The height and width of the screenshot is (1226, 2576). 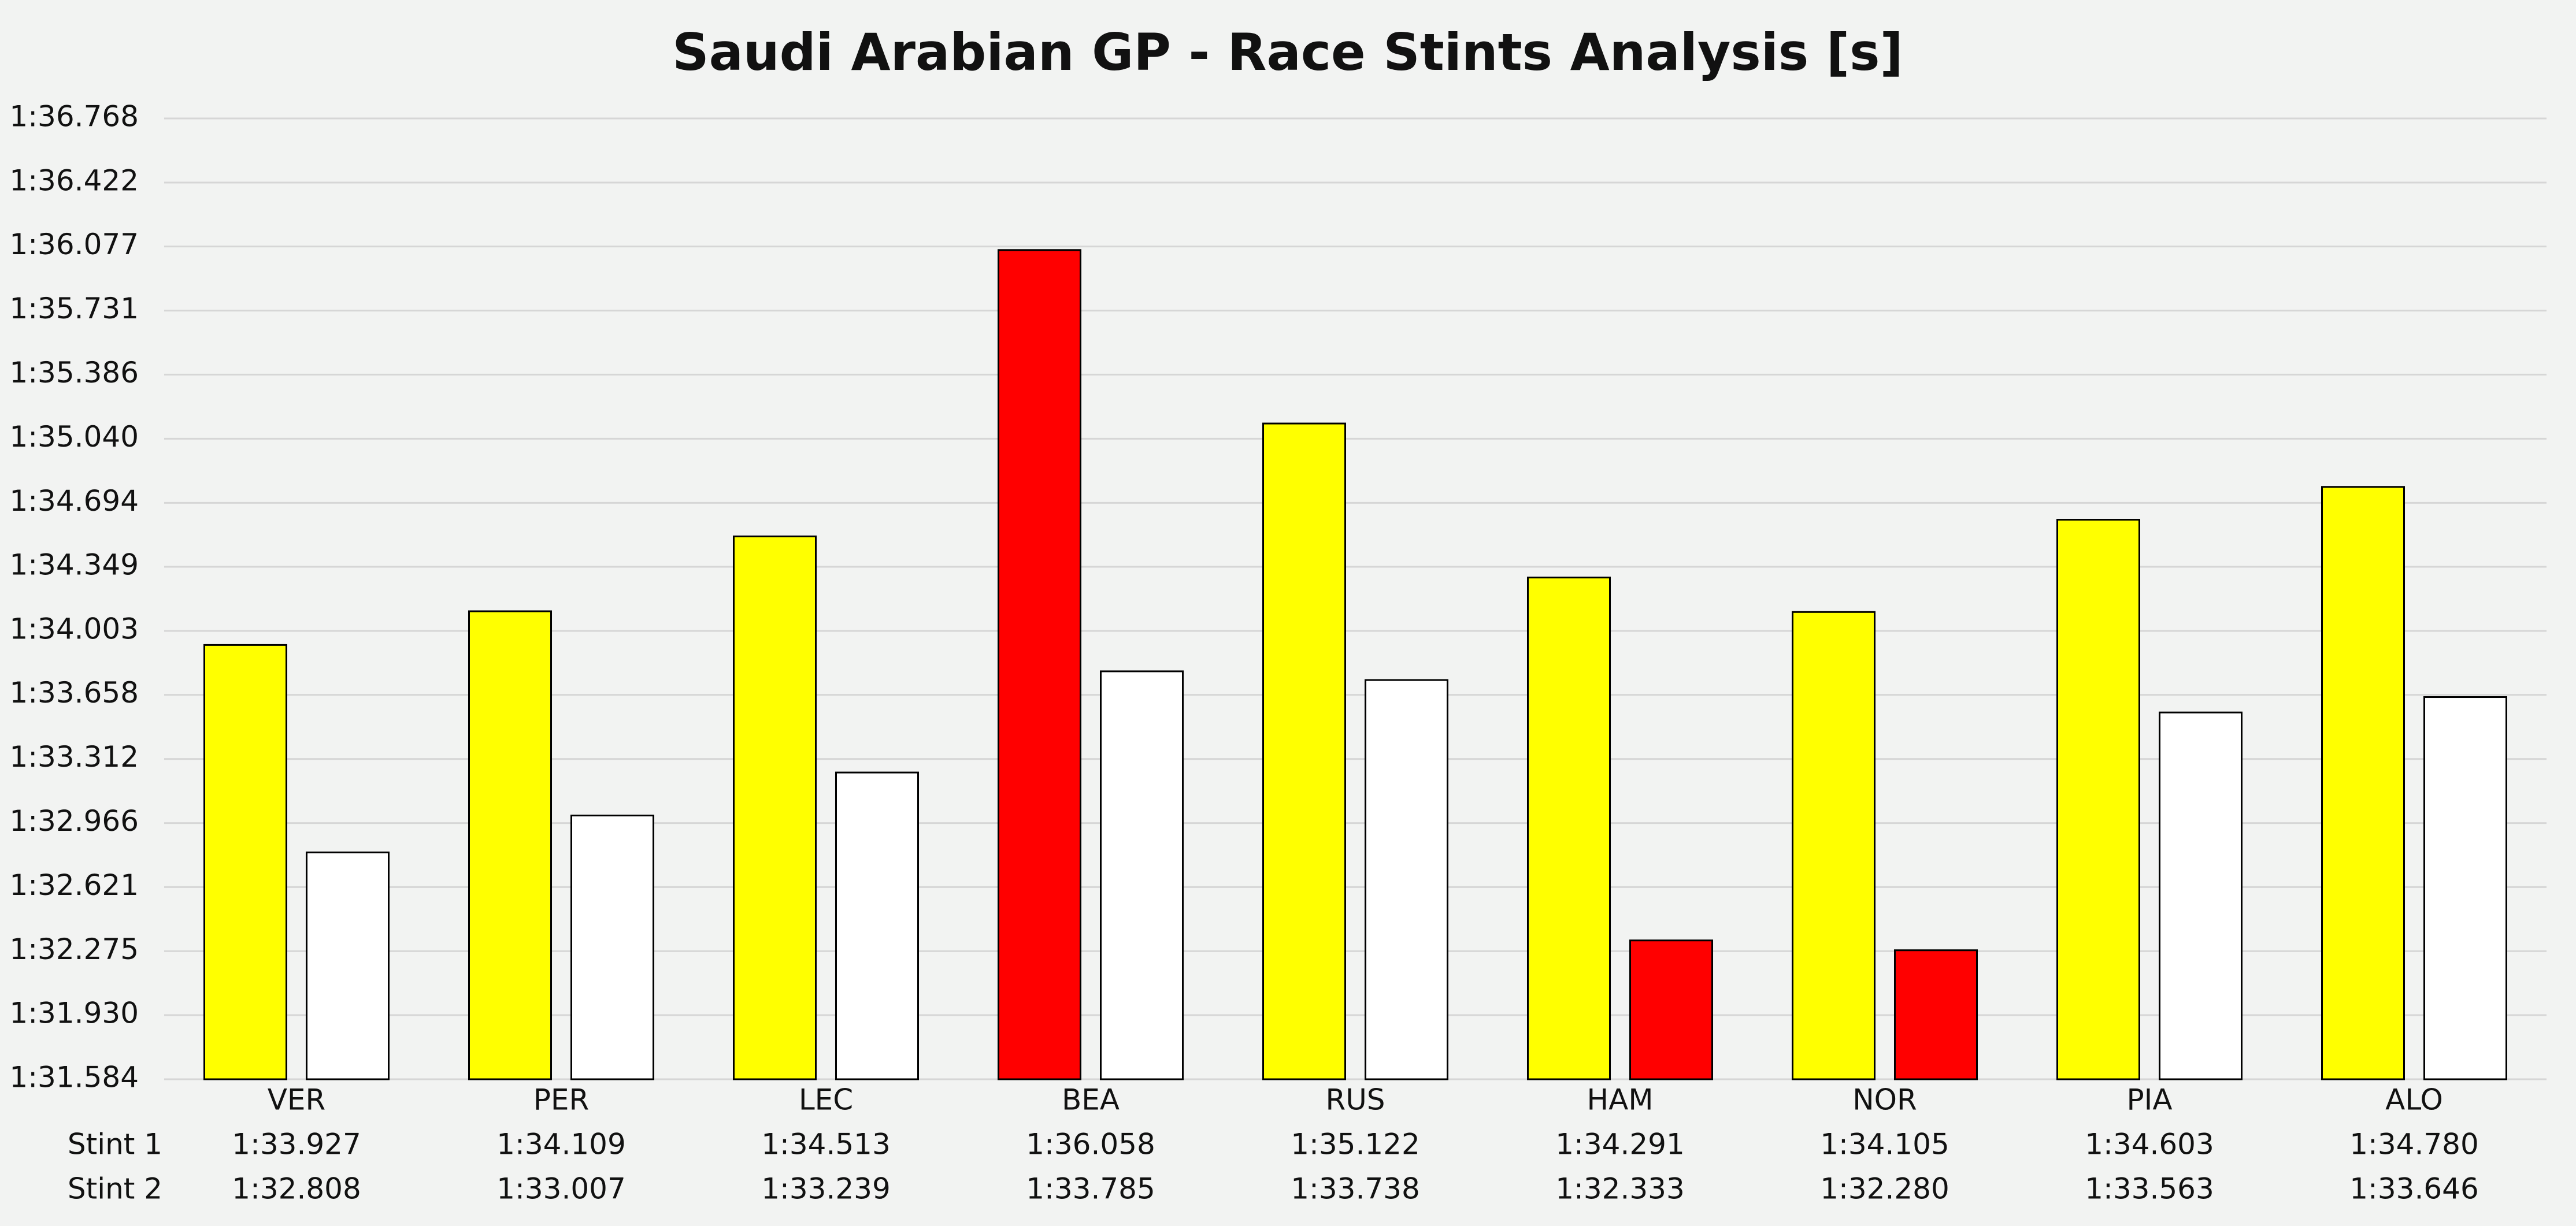 What do you see at coordinates (296, 1189) in the screenshot?
I see `table-value: 1:32.808` at bounding box center [296, 1189].